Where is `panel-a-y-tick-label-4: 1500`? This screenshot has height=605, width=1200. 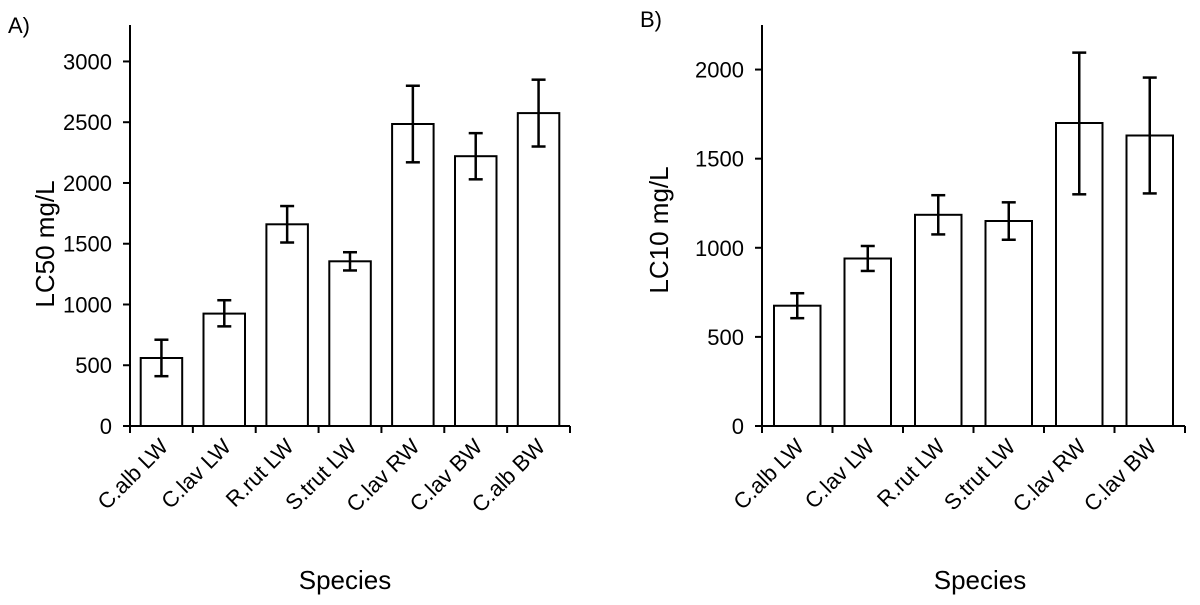
panel-a-y-tick-label-4: 1500 is located at coordinates (87, 244).